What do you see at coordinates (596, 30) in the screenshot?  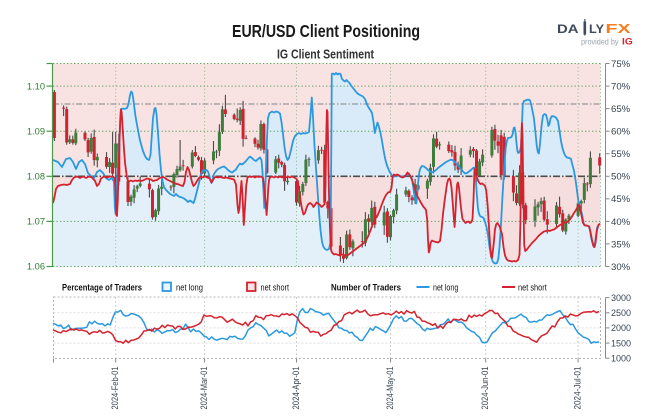 I see `svg-text: LY` at bounding box center [596, 30].